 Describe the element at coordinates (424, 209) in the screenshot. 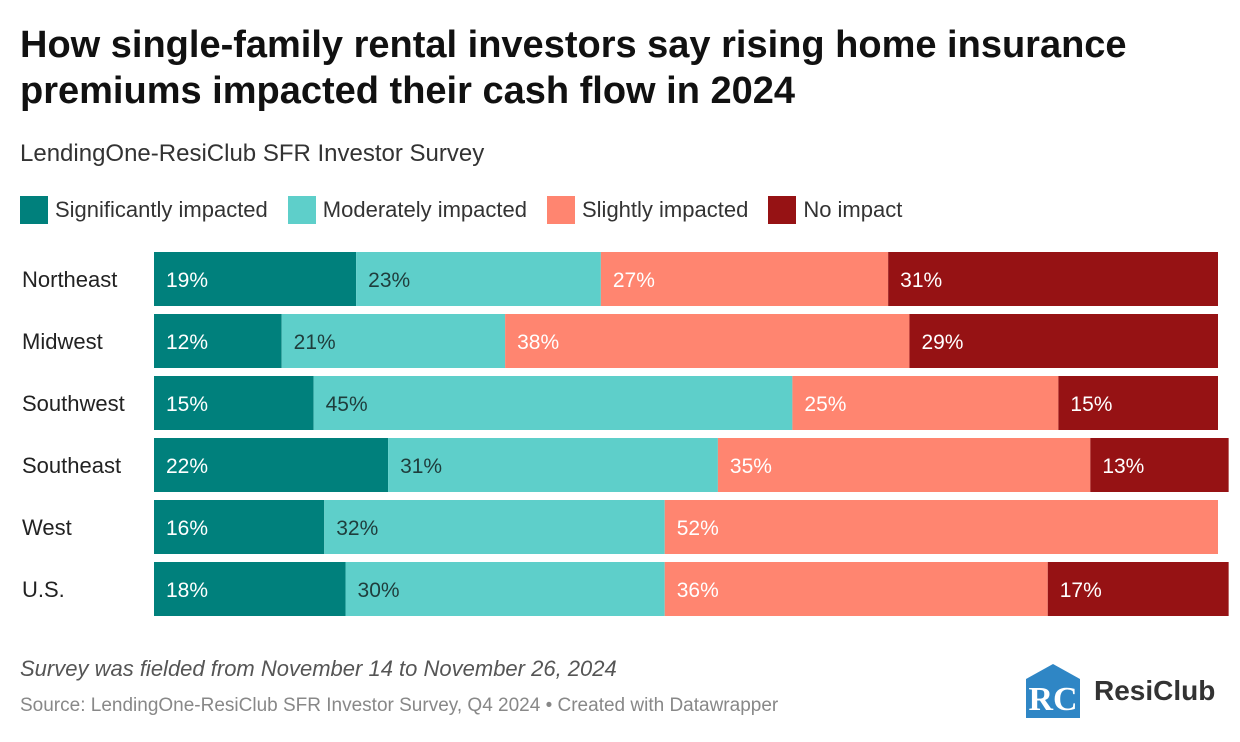

I see `legend-label: Moderately impacted` at that location.